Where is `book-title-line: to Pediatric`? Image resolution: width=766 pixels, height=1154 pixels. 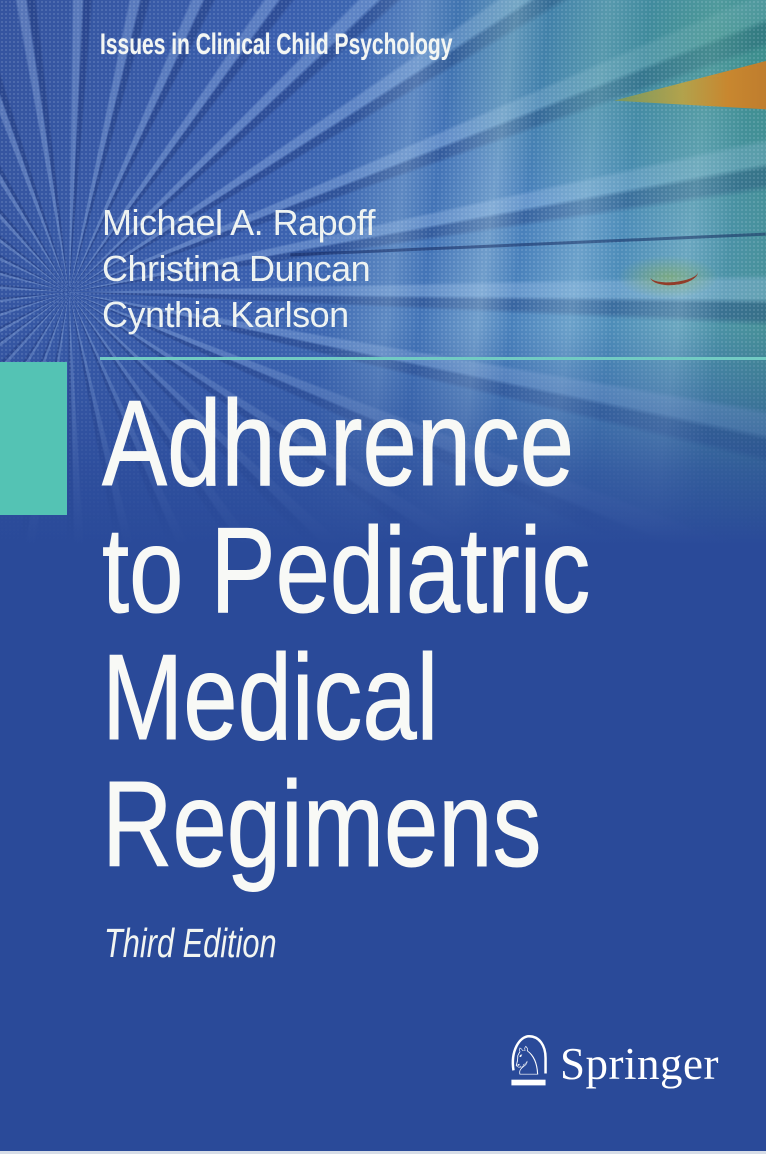 book-title-line: to Pediatric is located at coordinates (346, 570).